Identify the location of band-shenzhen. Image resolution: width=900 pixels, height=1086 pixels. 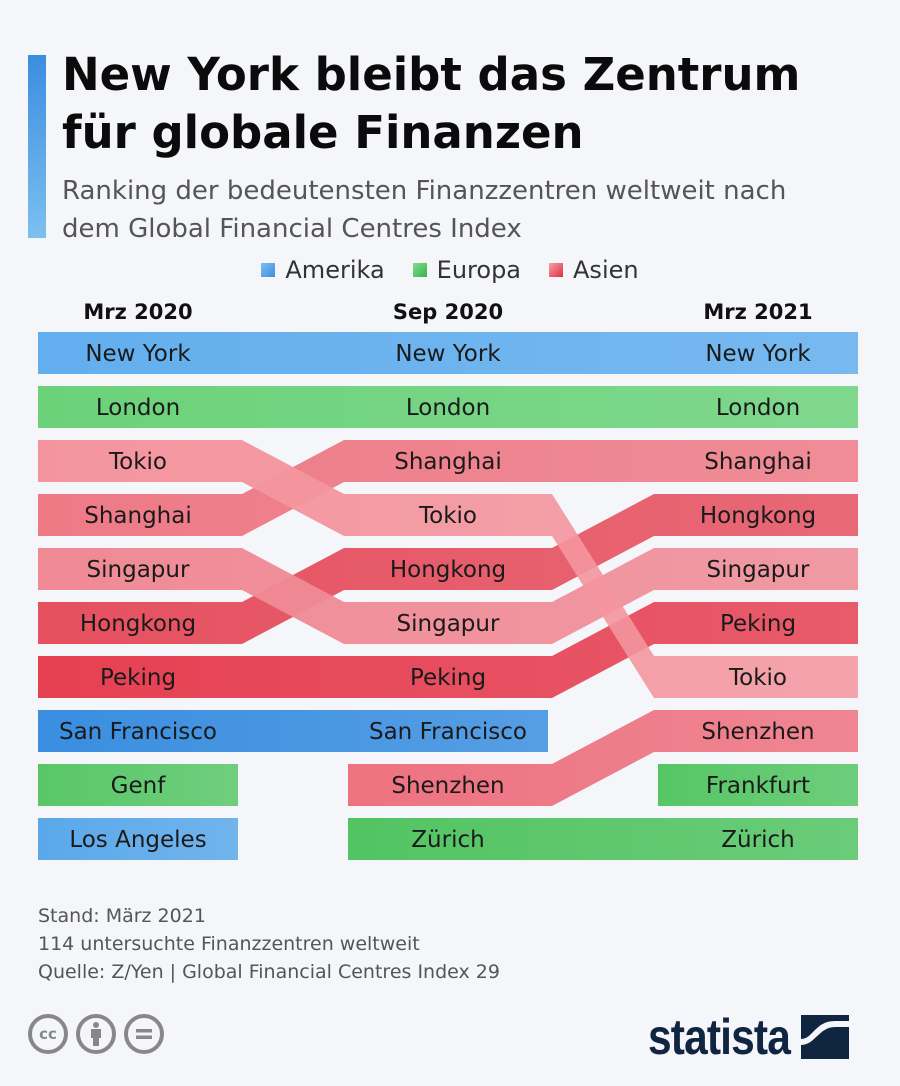
(603, 758).